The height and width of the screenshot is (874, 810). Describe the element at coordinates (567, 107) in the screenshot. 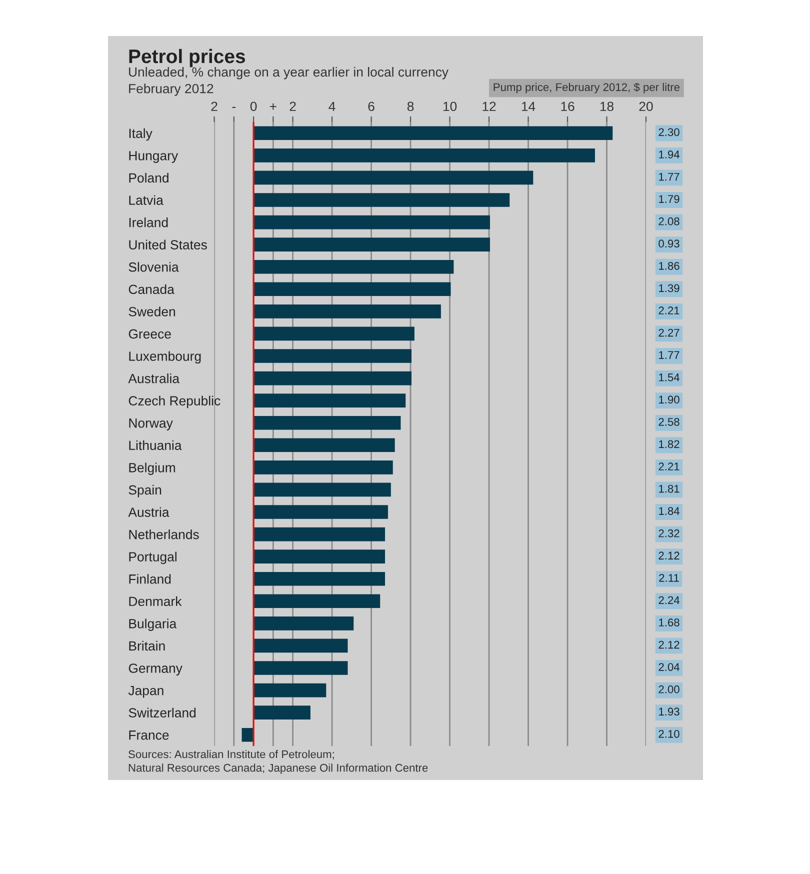

I see `x-tick-label: 16` at that location.